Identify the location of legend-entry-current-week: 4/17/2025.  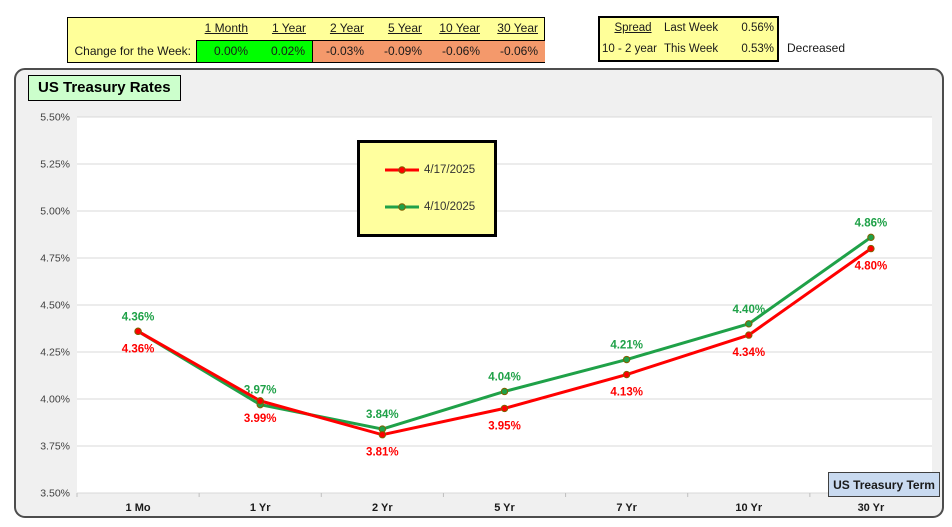
(439, 170).